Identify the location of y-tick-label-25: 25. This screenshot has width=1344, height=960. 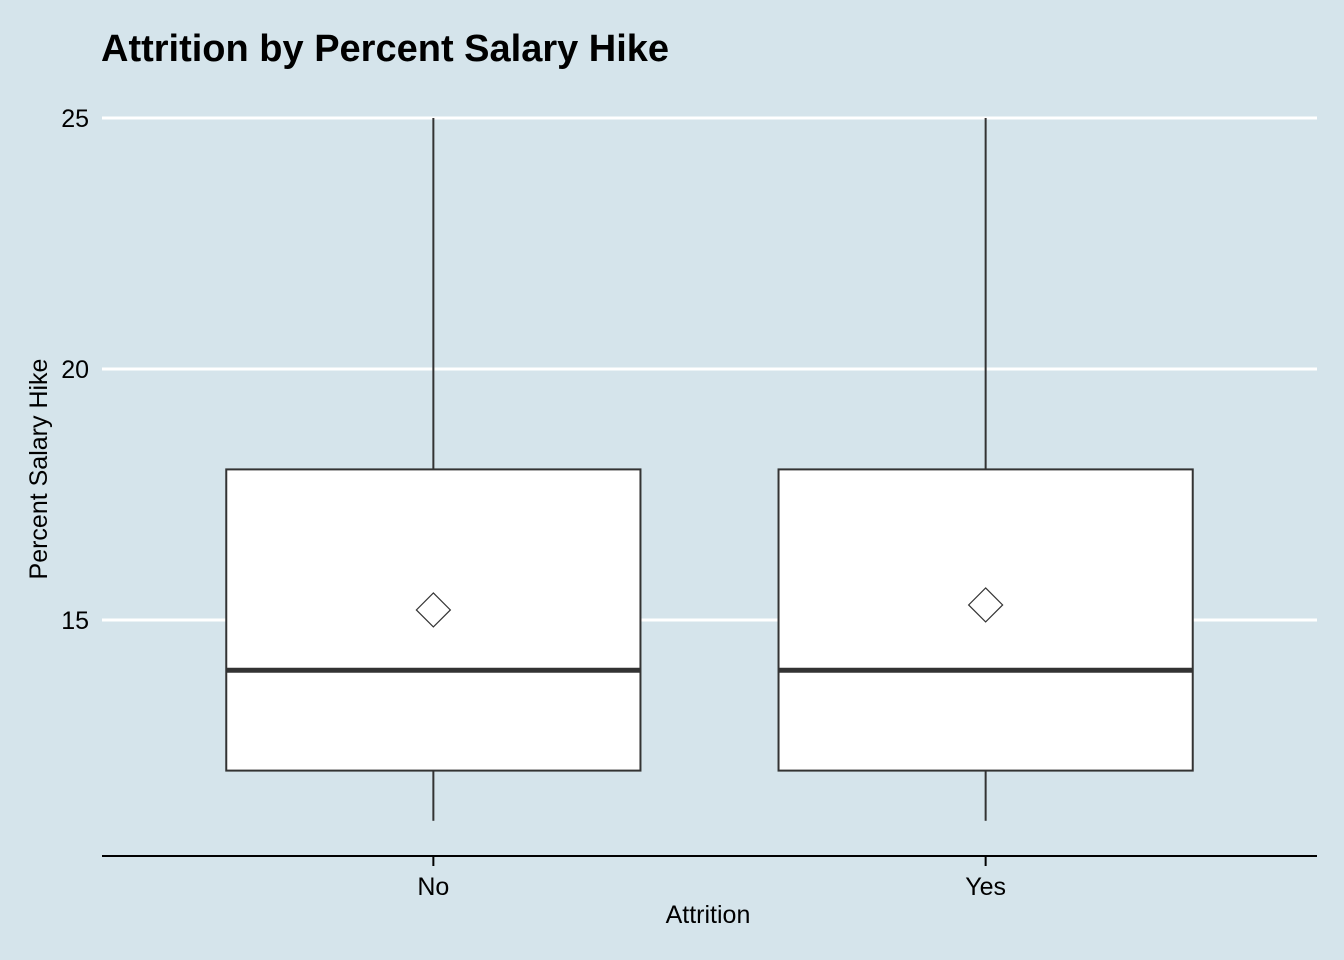
(75, 119).